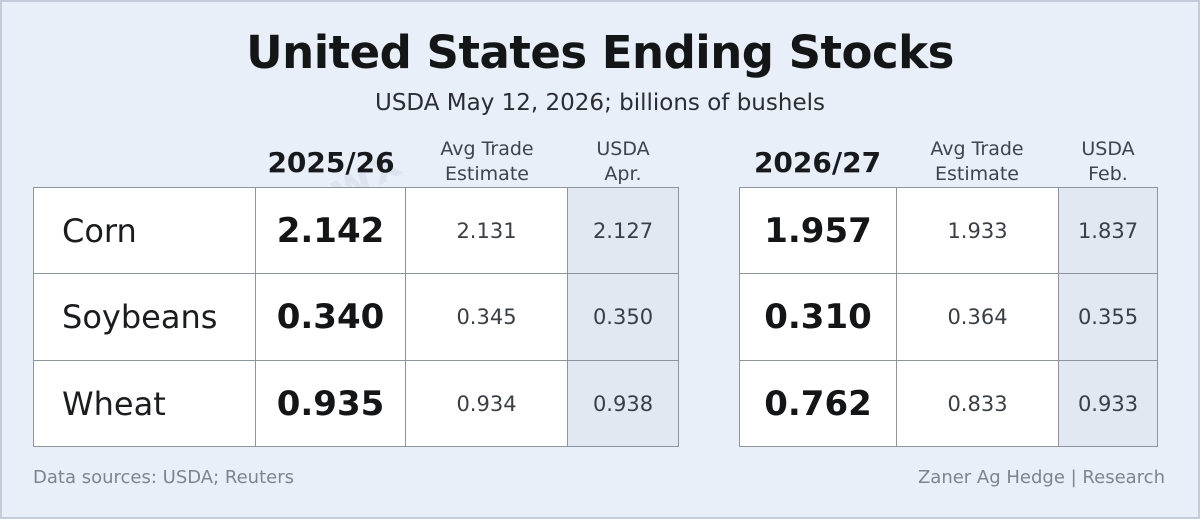 This screenshot has width=1200, height=519. What do you see at coordinates (145, 403) in the screenshot?
I see `crop-label-wheat: Wheat` at bounding box center [145, 403].